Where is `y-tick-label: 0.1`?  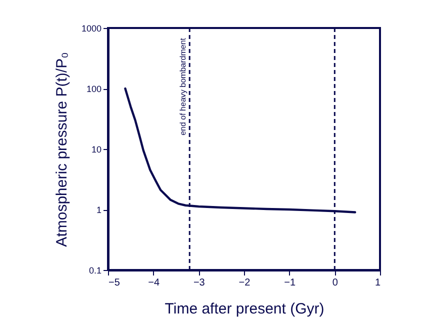 y-tick-label: 0.1 is located at coordinates (95, 271).